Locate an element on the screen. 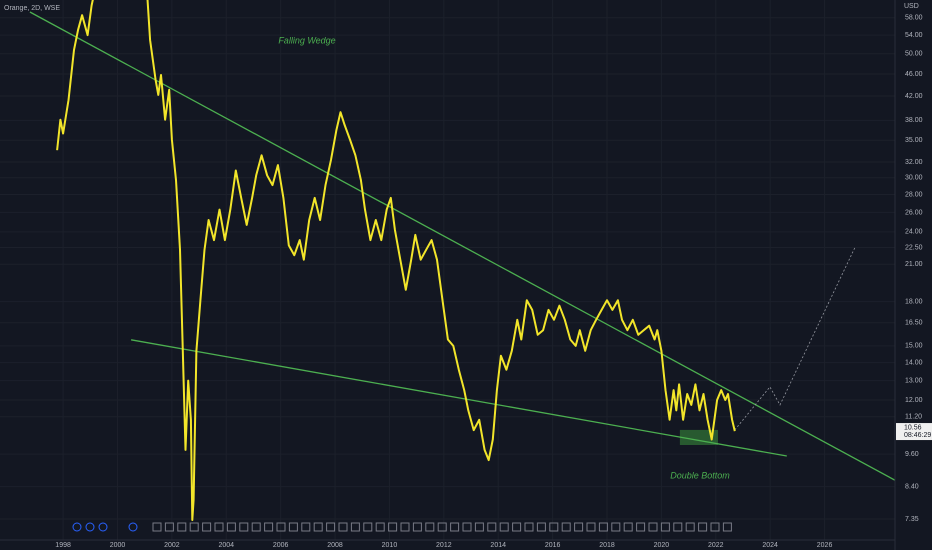  x-tick-label: 2016 is located at coordinates (553, 545).